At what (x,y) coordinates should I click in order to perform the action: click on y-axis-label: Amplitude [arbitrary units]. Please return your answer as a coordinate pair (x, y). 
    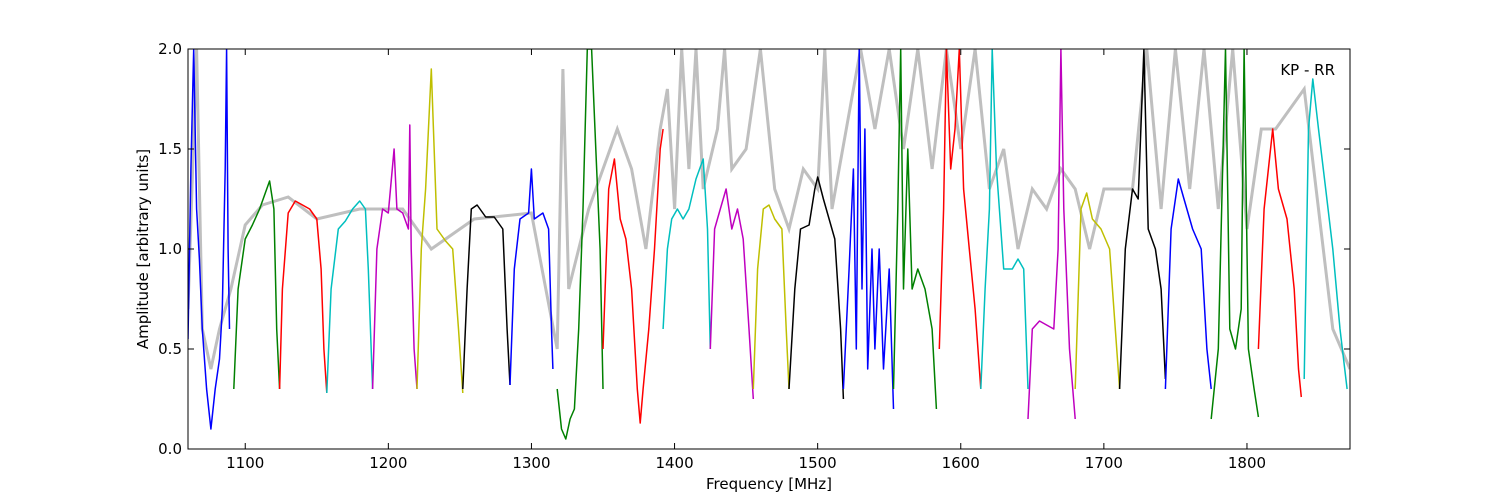
    Looking at the image, I should click on (143, 249).